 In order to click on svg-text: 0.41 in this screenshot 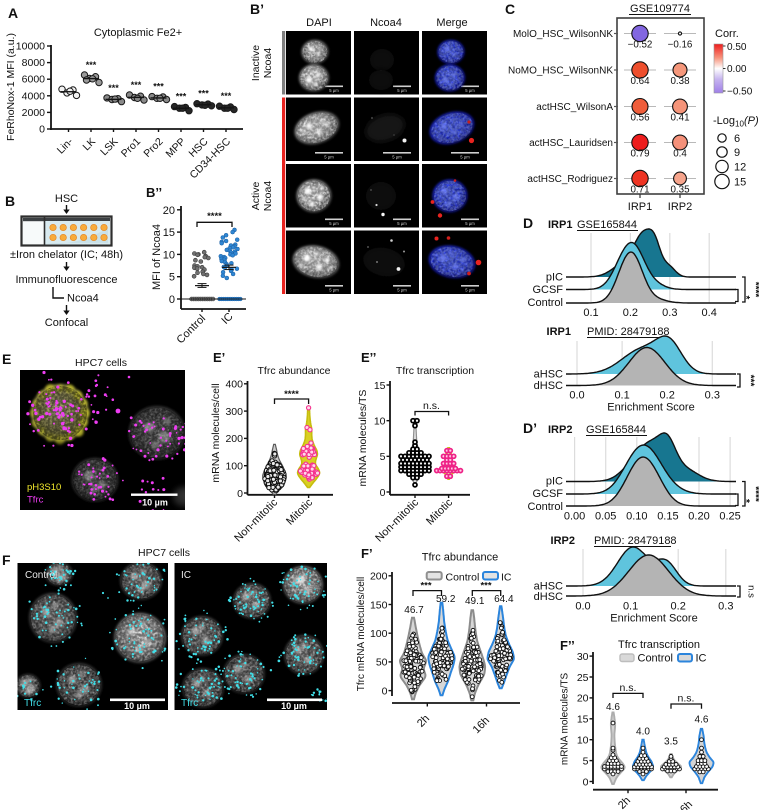, I will do `click(679, 118)`.